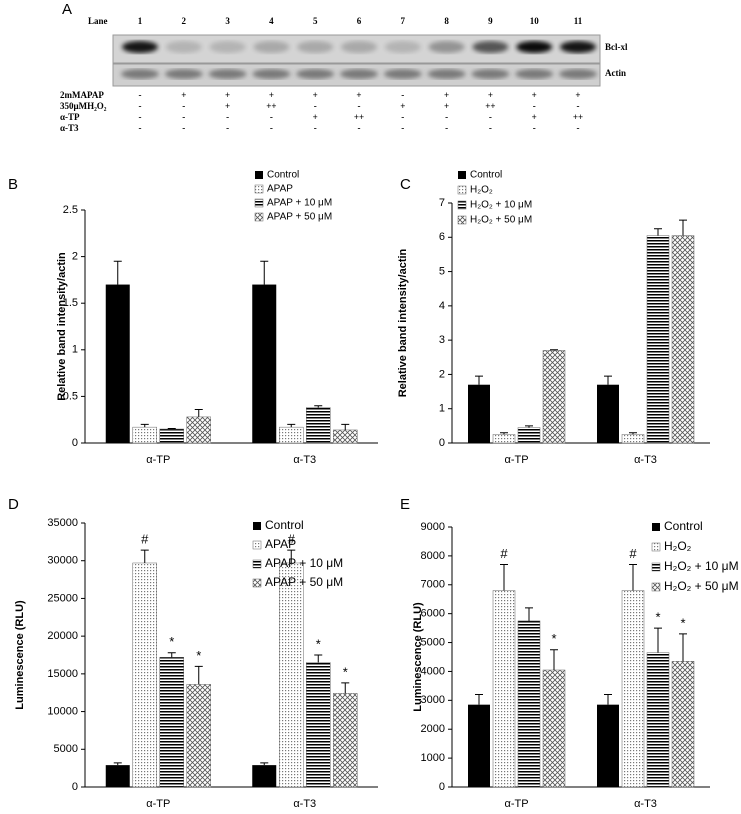  I want to click on lane-number: 5, so click(315, 21).